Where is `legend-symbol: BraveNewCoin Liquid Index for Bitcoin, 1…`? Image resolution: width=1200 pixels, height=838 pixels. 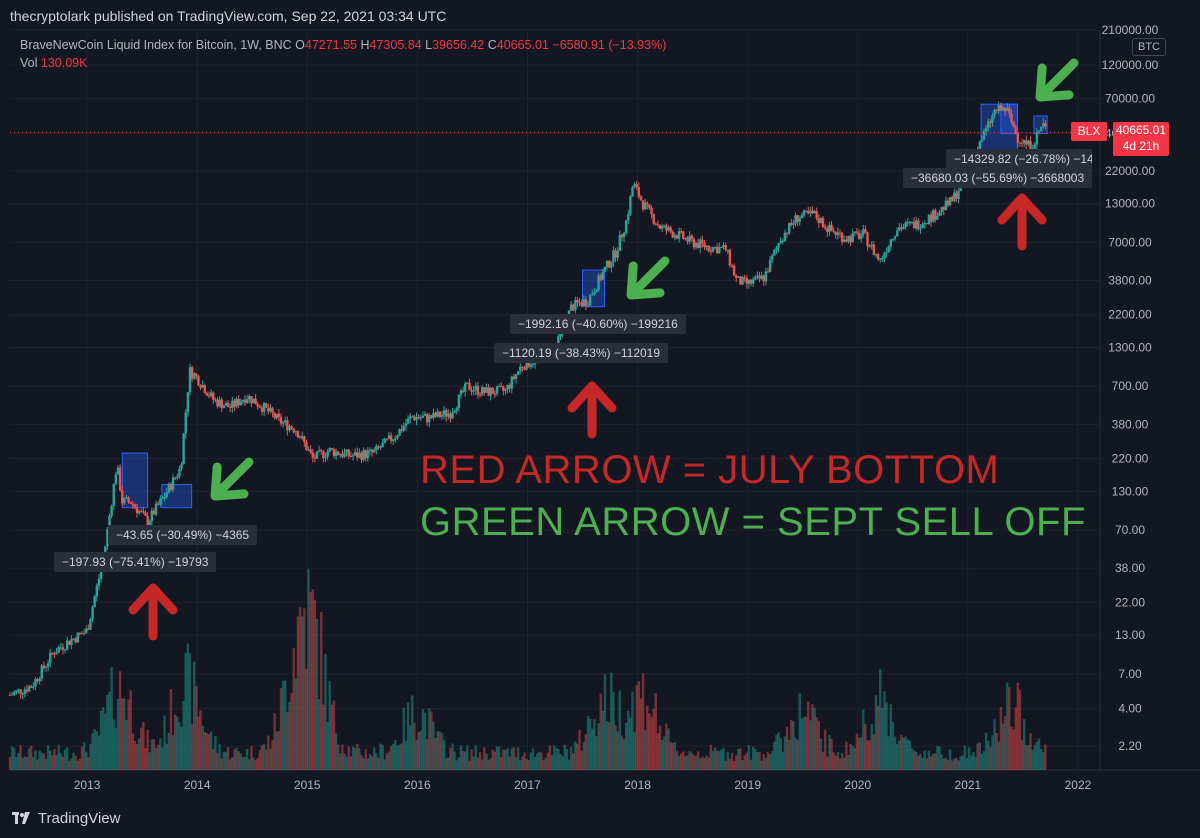 legend-symbol: BraveNewCoin Liquid Index for Bitcoin, 1… is located at coordinates (156, 45).